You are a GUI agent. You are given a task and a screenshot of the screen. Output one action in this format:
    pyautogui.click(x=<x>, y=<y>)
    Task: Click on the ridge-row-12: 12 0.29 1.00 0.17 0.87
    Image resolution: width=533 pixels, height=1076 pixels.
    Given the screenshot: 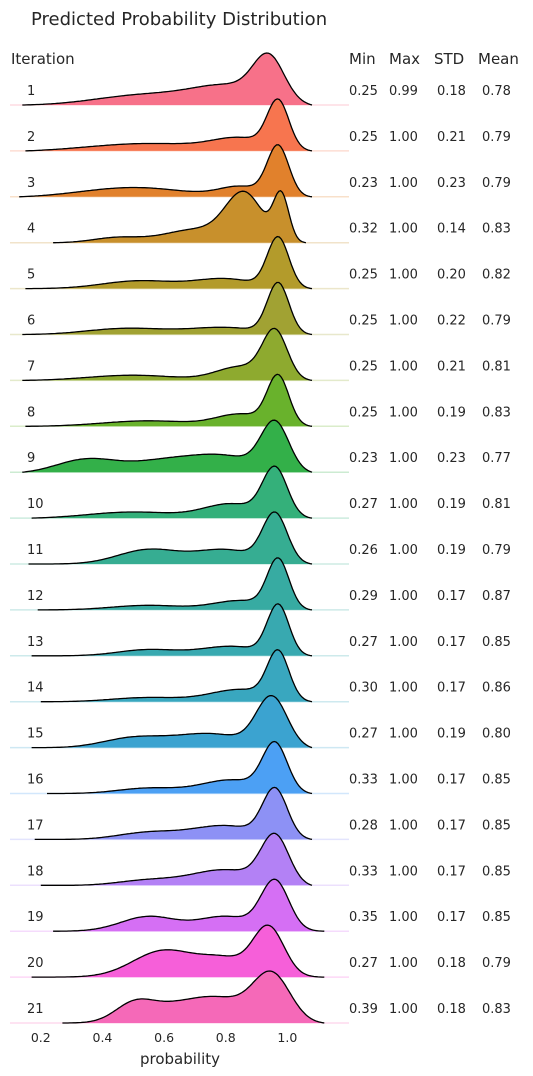 What is the action you would take?
    pyautogui.click(x=260, y=584)
    